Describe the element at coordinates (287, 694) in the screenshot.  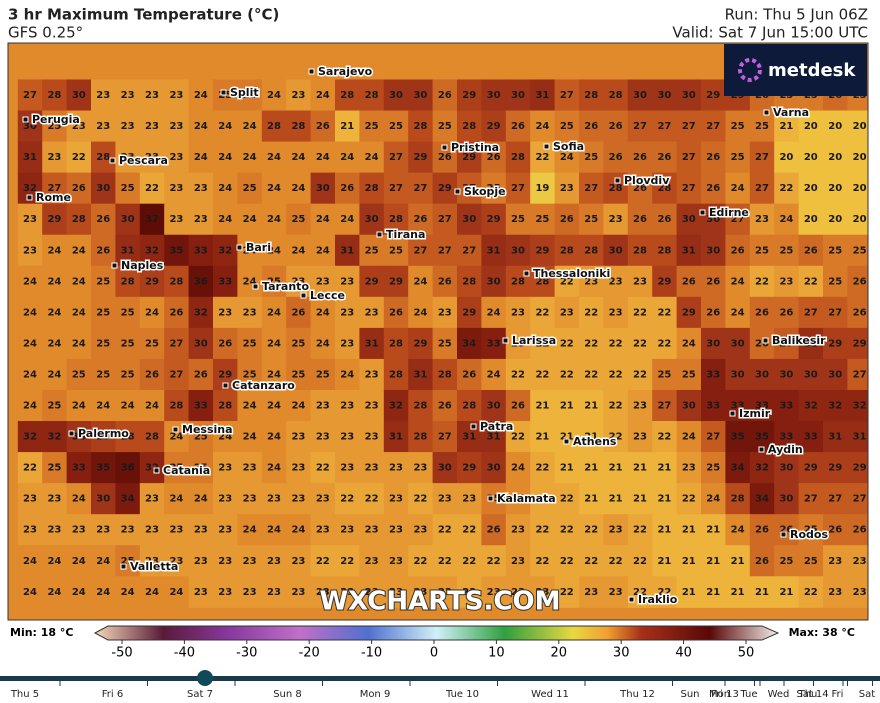
I see `timeline-day: Sun 8` at that location.